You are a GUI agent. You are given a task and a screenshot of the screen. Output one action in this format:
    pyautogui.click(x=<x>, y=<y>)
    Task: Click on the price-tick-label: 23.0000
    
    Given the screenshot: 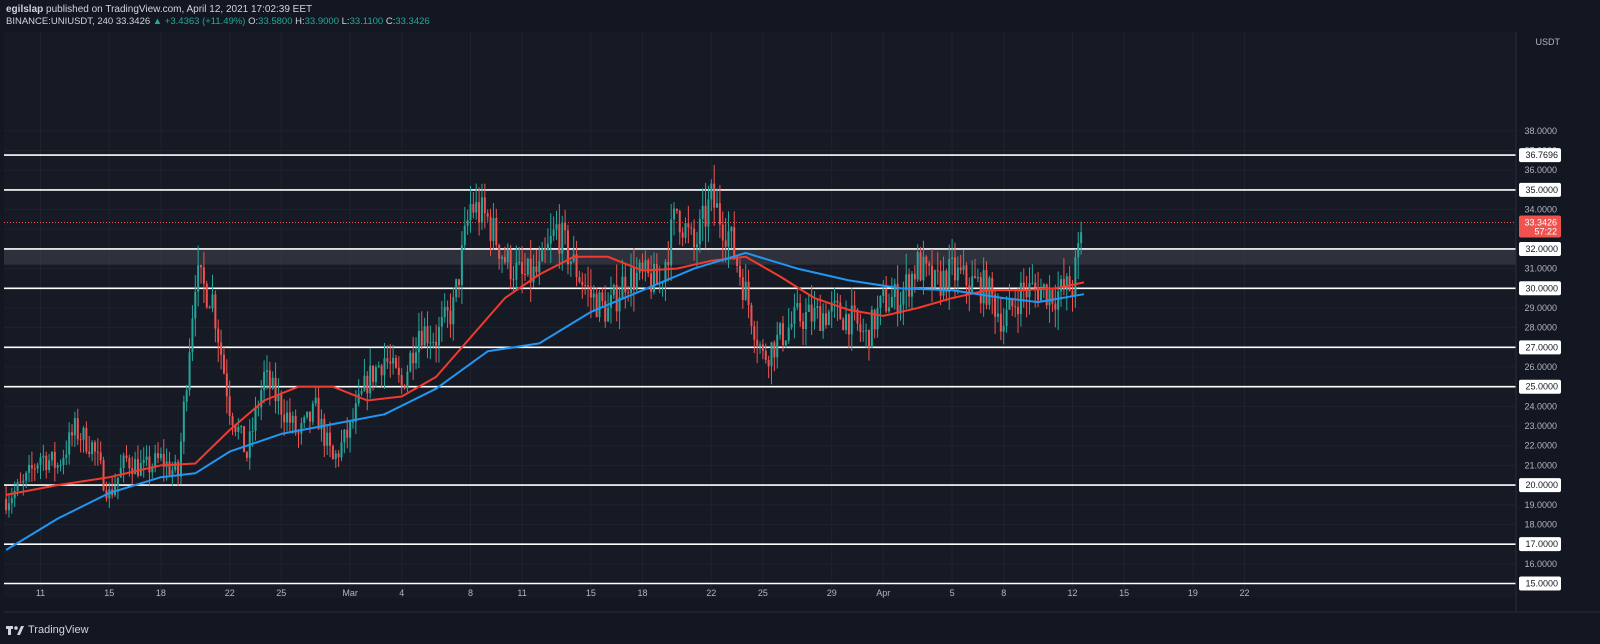 What is the action you would take?
    pyautogui.click(x=1540, y=426)
    